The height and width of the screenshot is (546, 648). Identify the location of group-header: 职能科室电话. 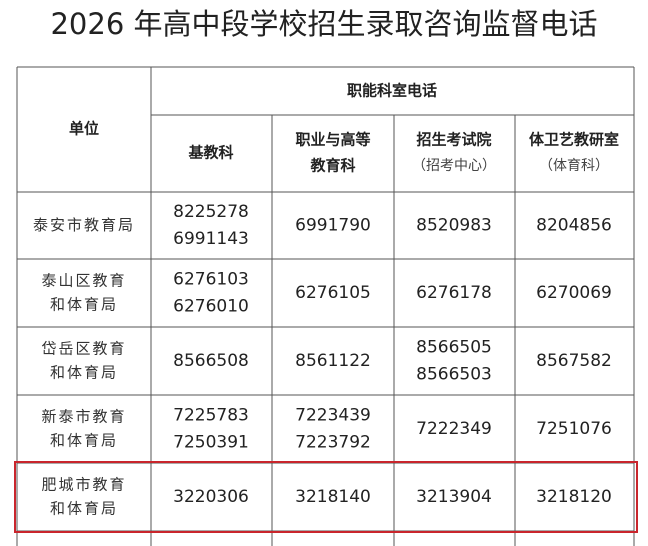
(392, 91).